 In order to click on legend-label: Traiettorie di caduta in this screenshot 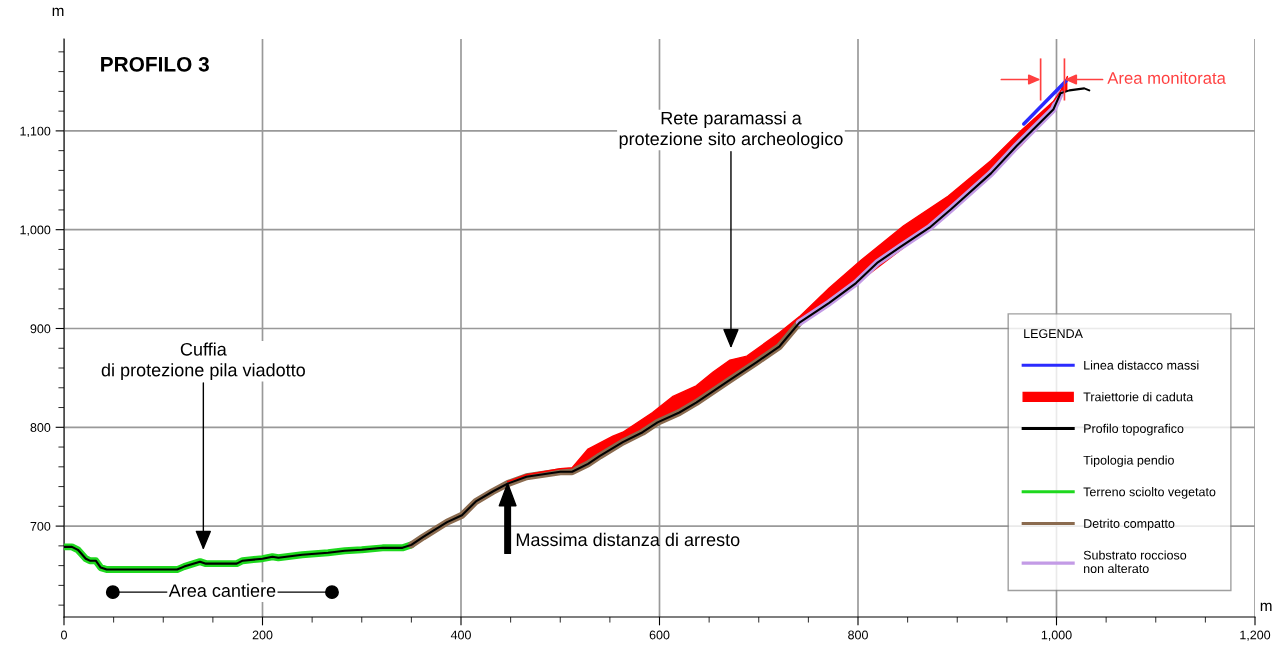, I will do `click(1138, 397)`.